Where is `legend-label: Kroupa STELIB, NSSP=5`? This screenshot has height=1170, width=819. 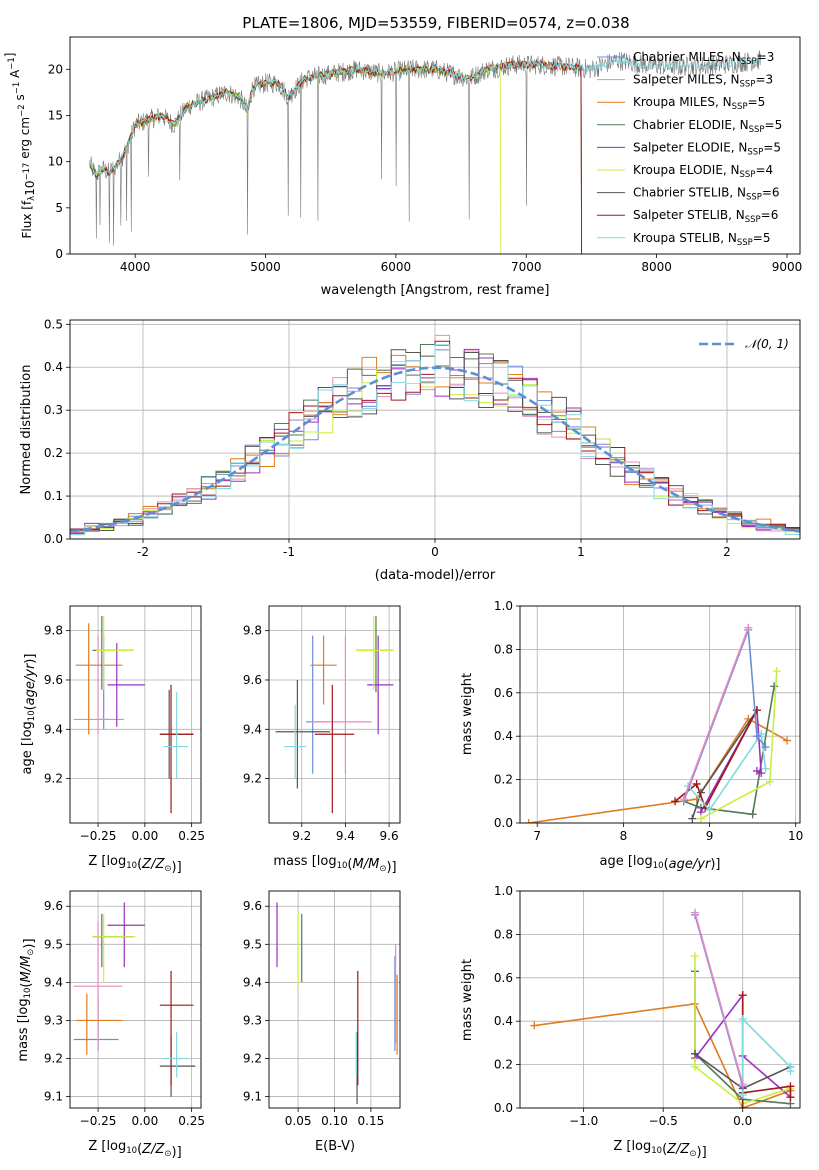 legend-label: Kroupa STELIB, NSSP=5 is located at coordinates (702, 239).